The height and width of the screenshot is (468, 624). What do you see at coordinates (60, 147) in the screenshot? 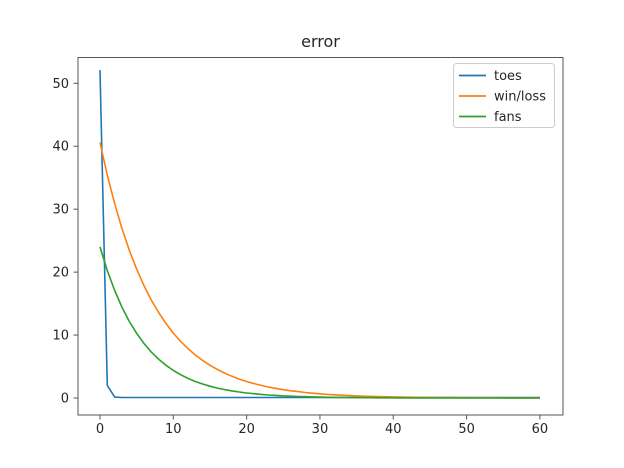
I see `y-tick-label: 40` at bounding box center [60, 147].